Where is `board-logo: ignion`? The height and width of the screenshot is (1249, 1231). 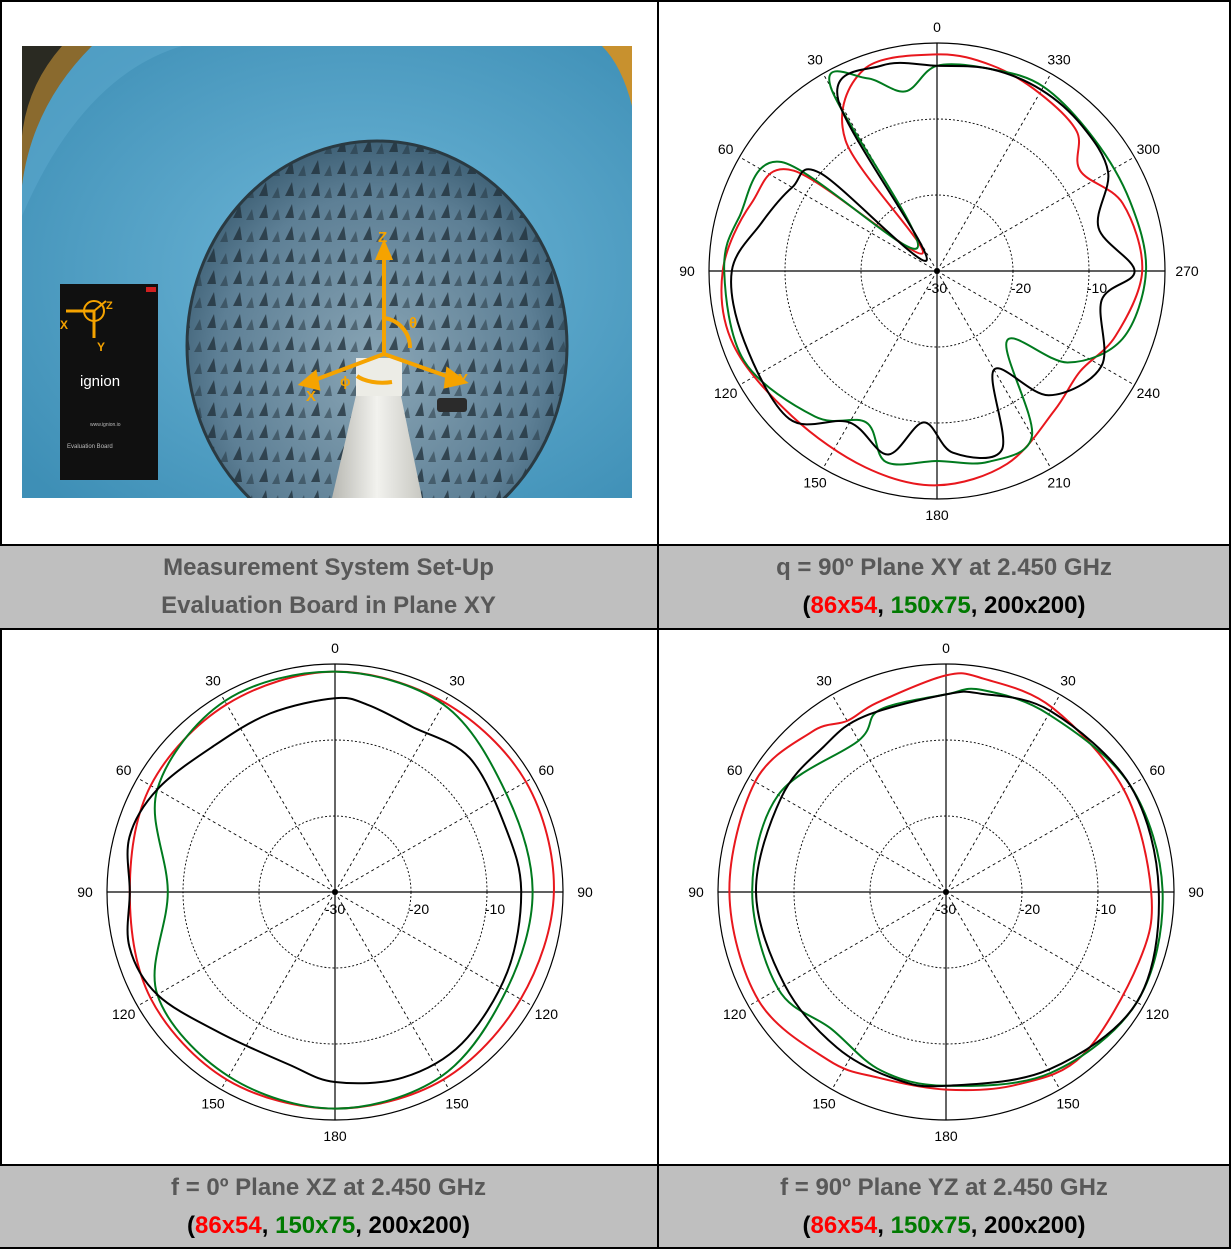
board-logo: ignion is located at coordinates (100, 381).